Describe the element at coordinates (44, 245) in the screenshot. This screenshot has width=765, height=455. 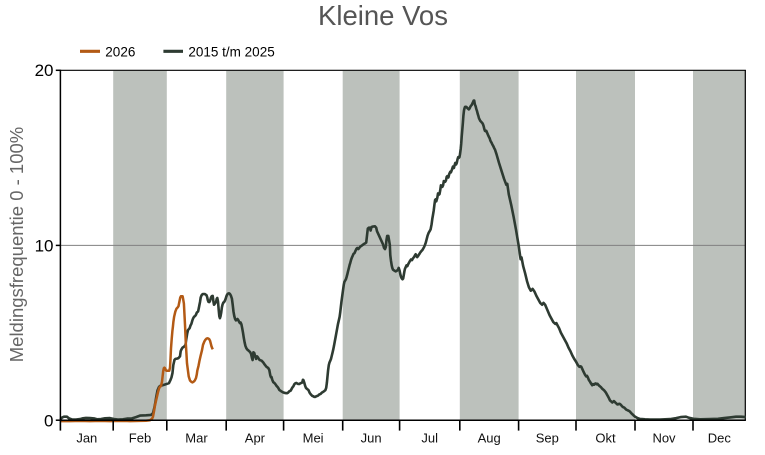
I see `svg-text: 10` at that location.